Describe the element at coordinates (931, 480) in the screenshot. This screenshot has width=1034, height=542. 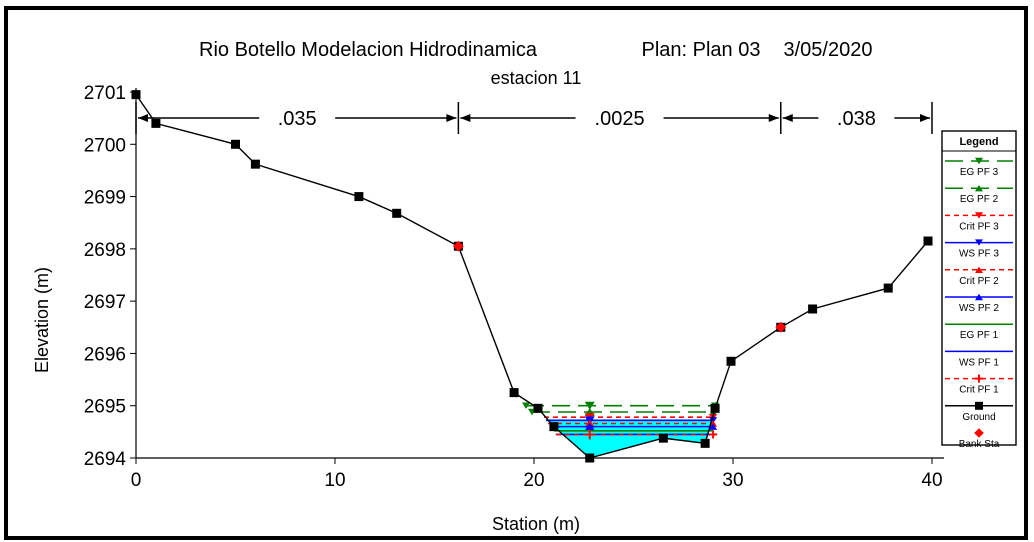
I see `x-tick-label: 40` at that location.